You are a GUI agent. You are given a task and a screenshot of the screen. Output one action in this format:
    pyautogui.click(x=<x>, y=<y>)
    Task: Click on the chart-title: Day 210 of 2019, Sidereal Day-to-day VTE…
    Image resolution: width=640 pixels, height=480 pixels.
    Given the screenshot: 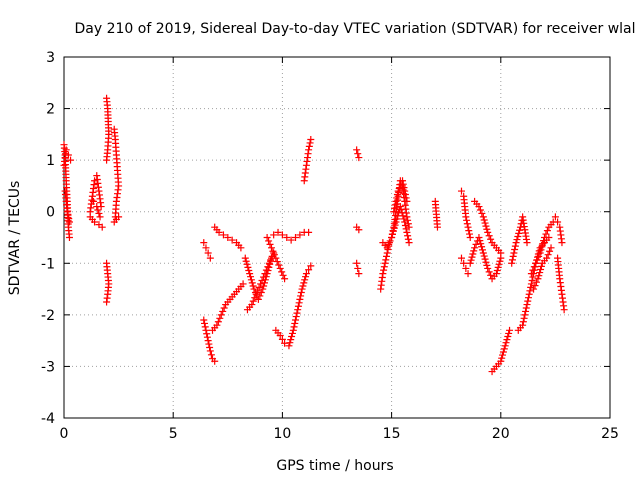 What is the action you would take?
    pyautogui.click(x=354, y=29)
    